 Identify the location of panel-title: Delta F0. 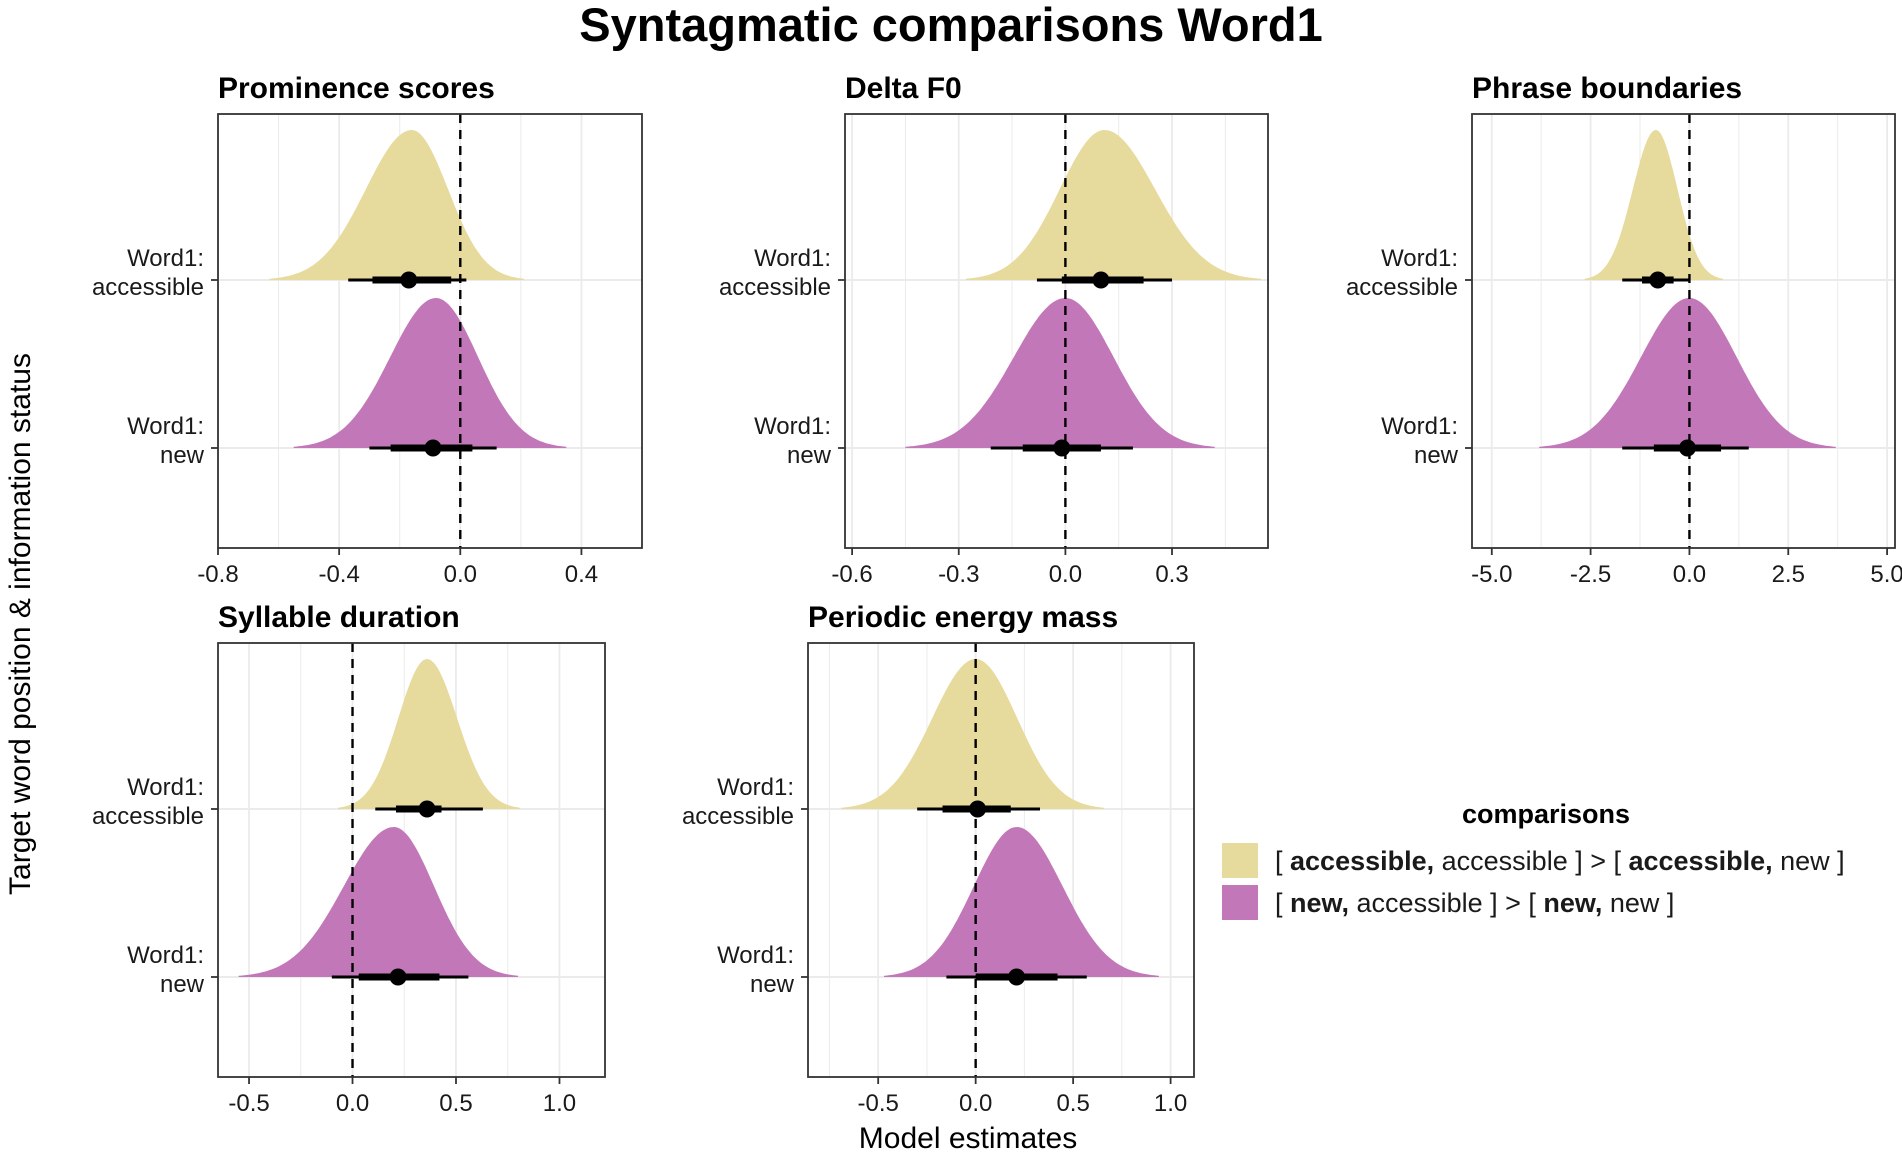
(903, 88).